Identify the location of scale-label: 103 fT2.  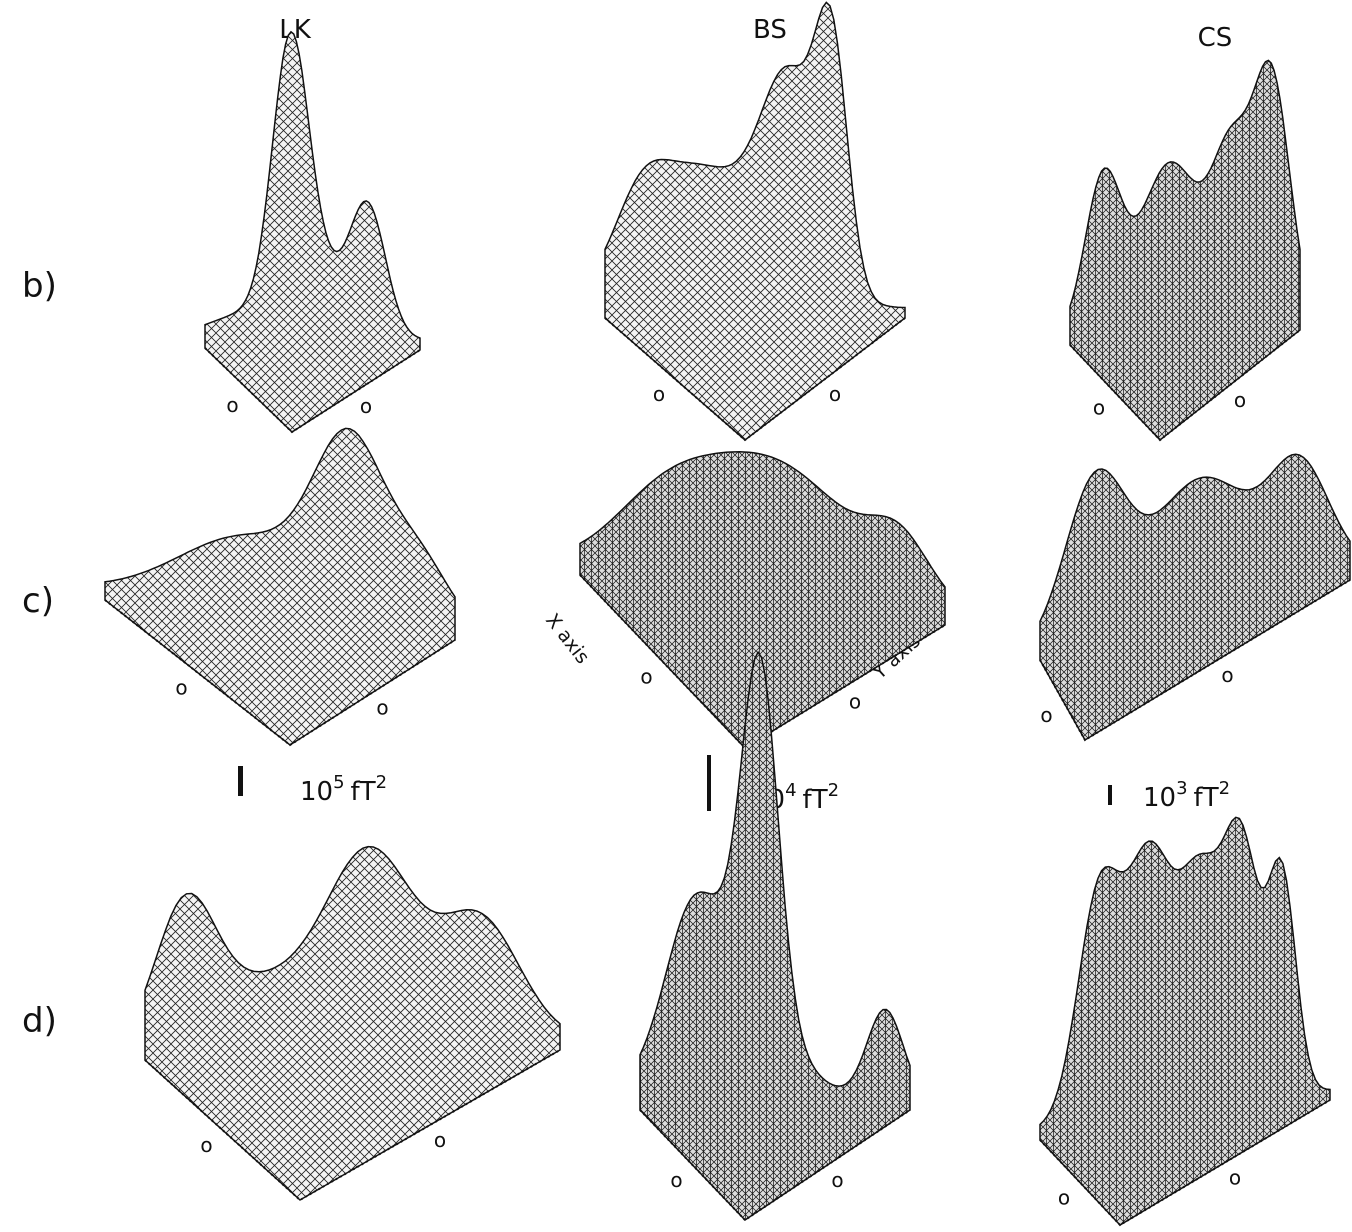
(1186, 795).